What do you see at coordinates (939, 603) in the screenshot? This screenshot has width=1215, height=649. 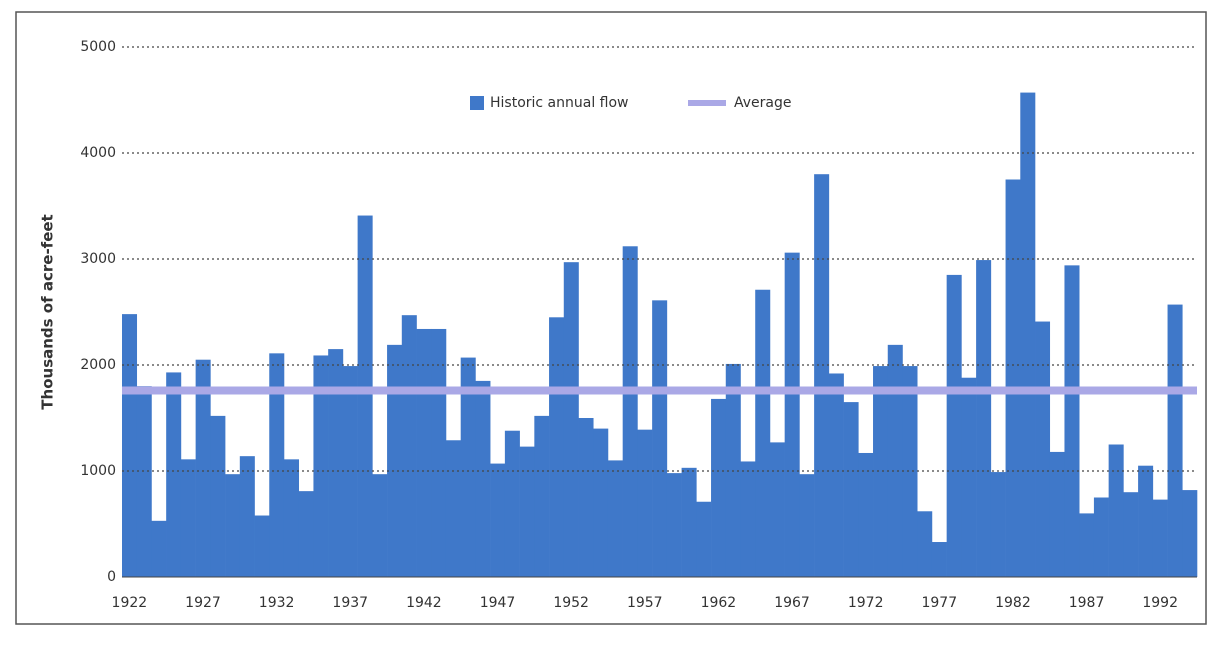 I see `x-tick-label: 1977` at bounding box center [939, 603].